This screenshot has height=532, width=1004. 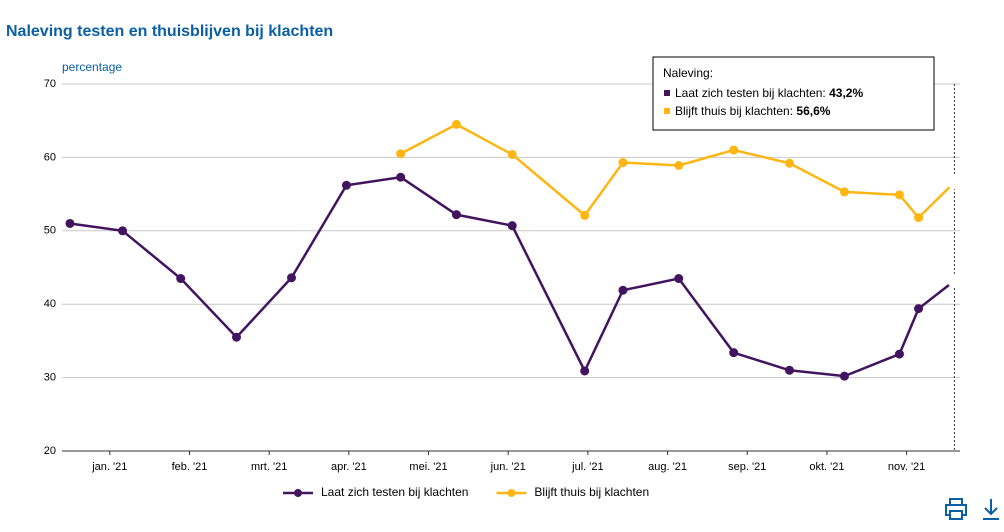 What do you see at coordinates (734, 111) in the screenshot?
I see `tooltip-item-label: Blijft thuis bij klachten:` at bounding box center [734, 111].